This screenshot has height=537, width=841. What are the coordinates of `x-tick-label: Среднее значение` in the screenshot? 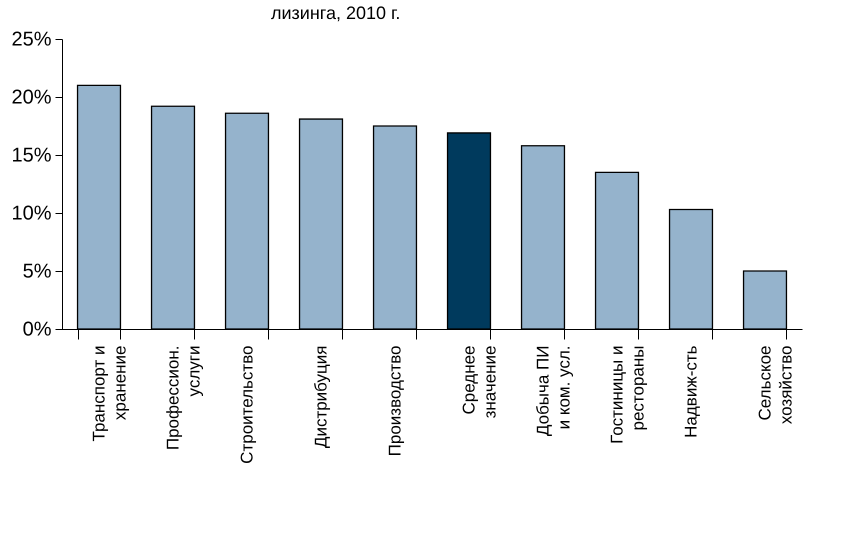 It's located at (480, 382).